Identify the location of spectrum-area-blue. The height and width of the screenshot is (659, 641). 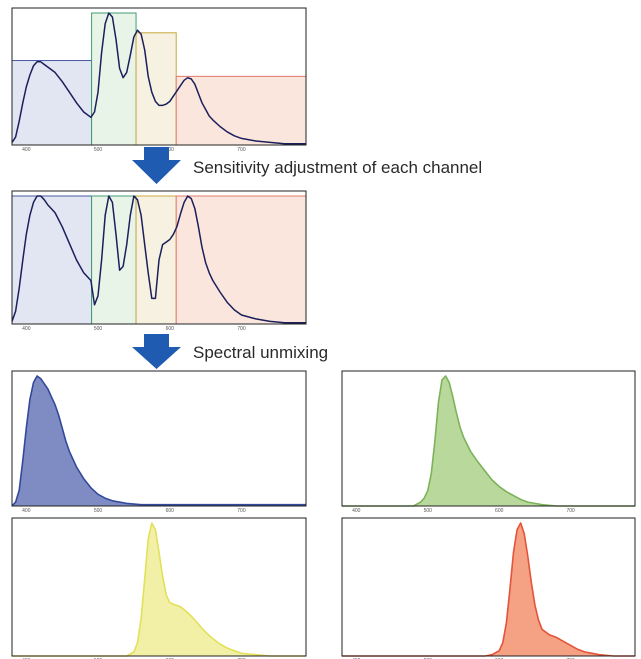
(159, 441).